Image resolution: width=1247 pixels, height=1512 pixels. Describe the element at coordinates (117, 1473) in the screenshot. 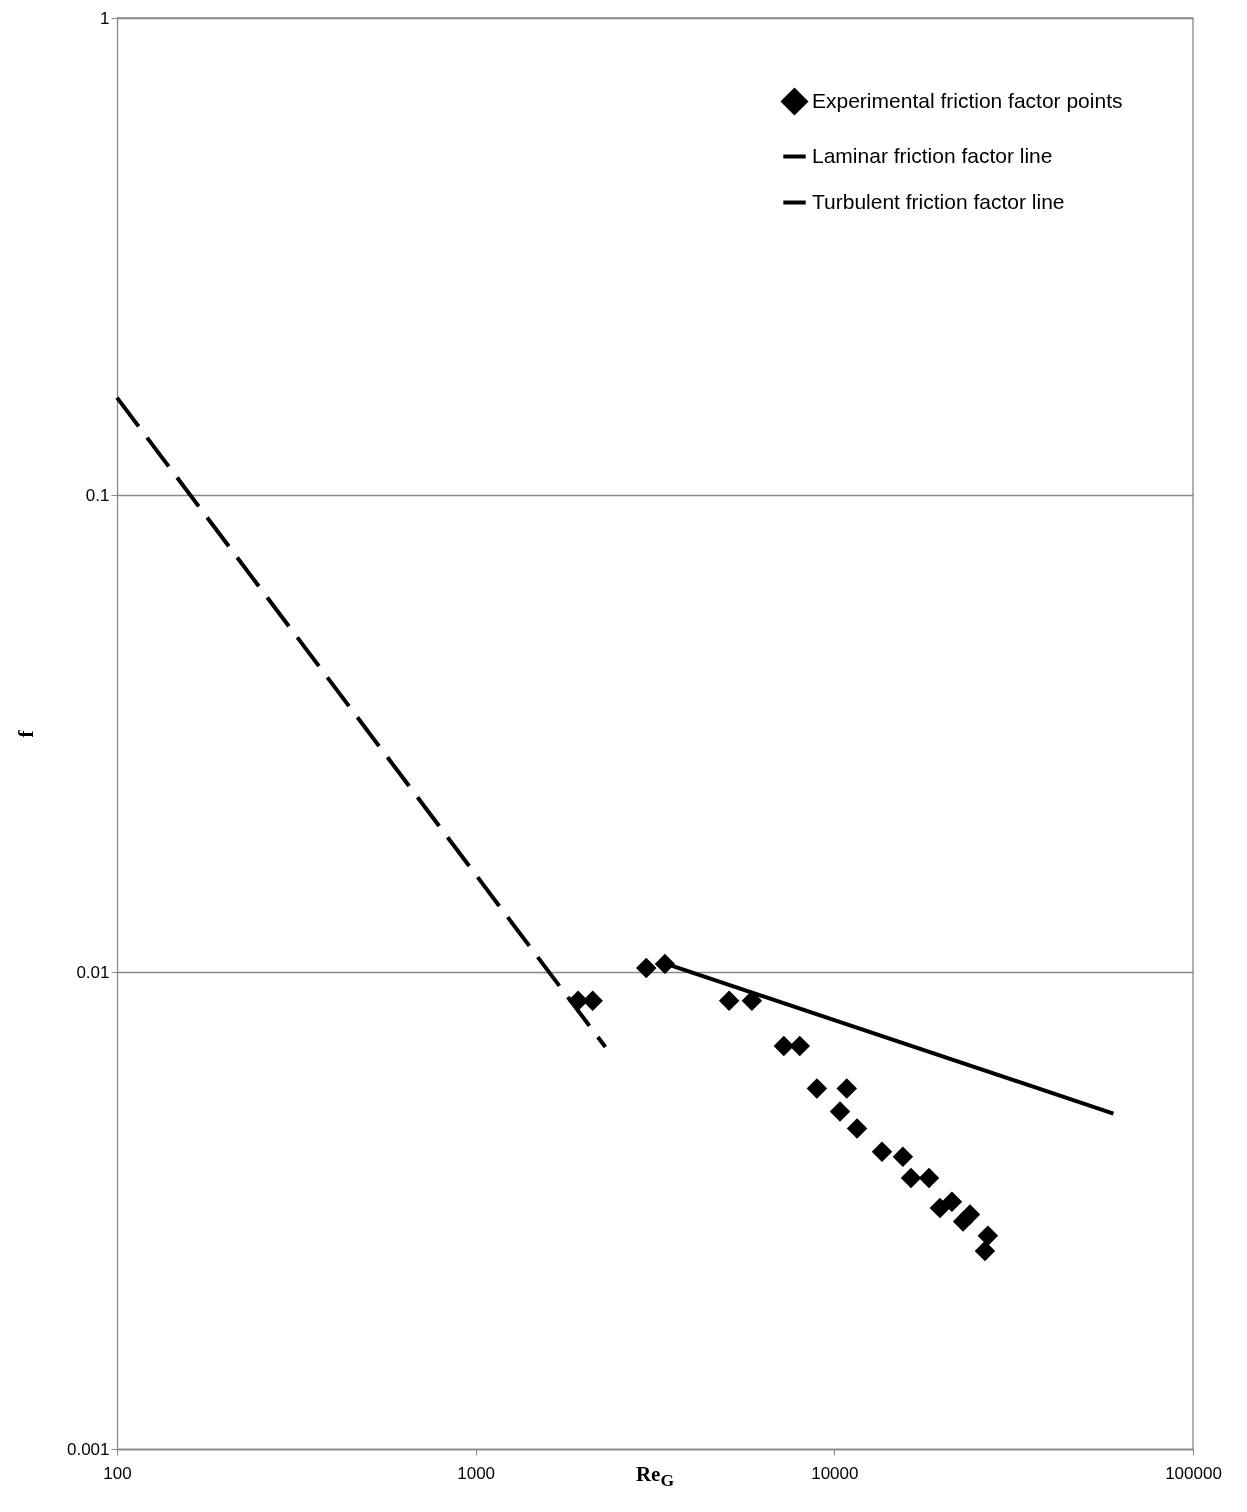

I see `x-tick-label: 100` at that location.